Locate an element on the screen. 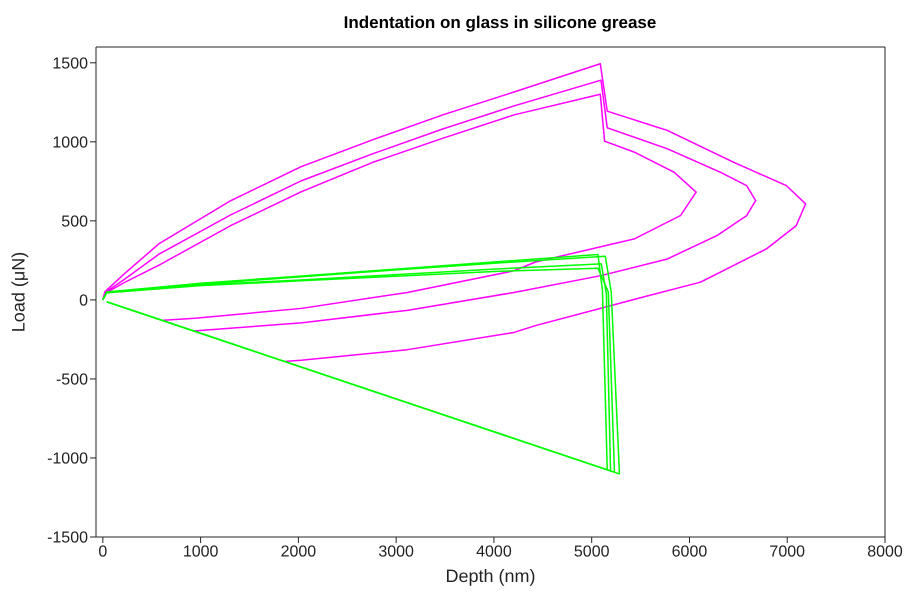 This screenshot has width=920, height=600. y-axis-title: Load (μN) is located at coordinates (18, 292).